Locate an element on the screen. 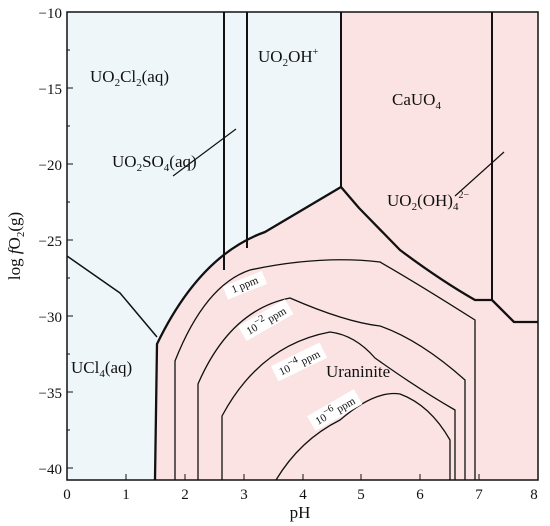 Image resolution: width=550 pixels, height=526 pixels. y-tick-label: −15 is located at coordinates (50, 90).